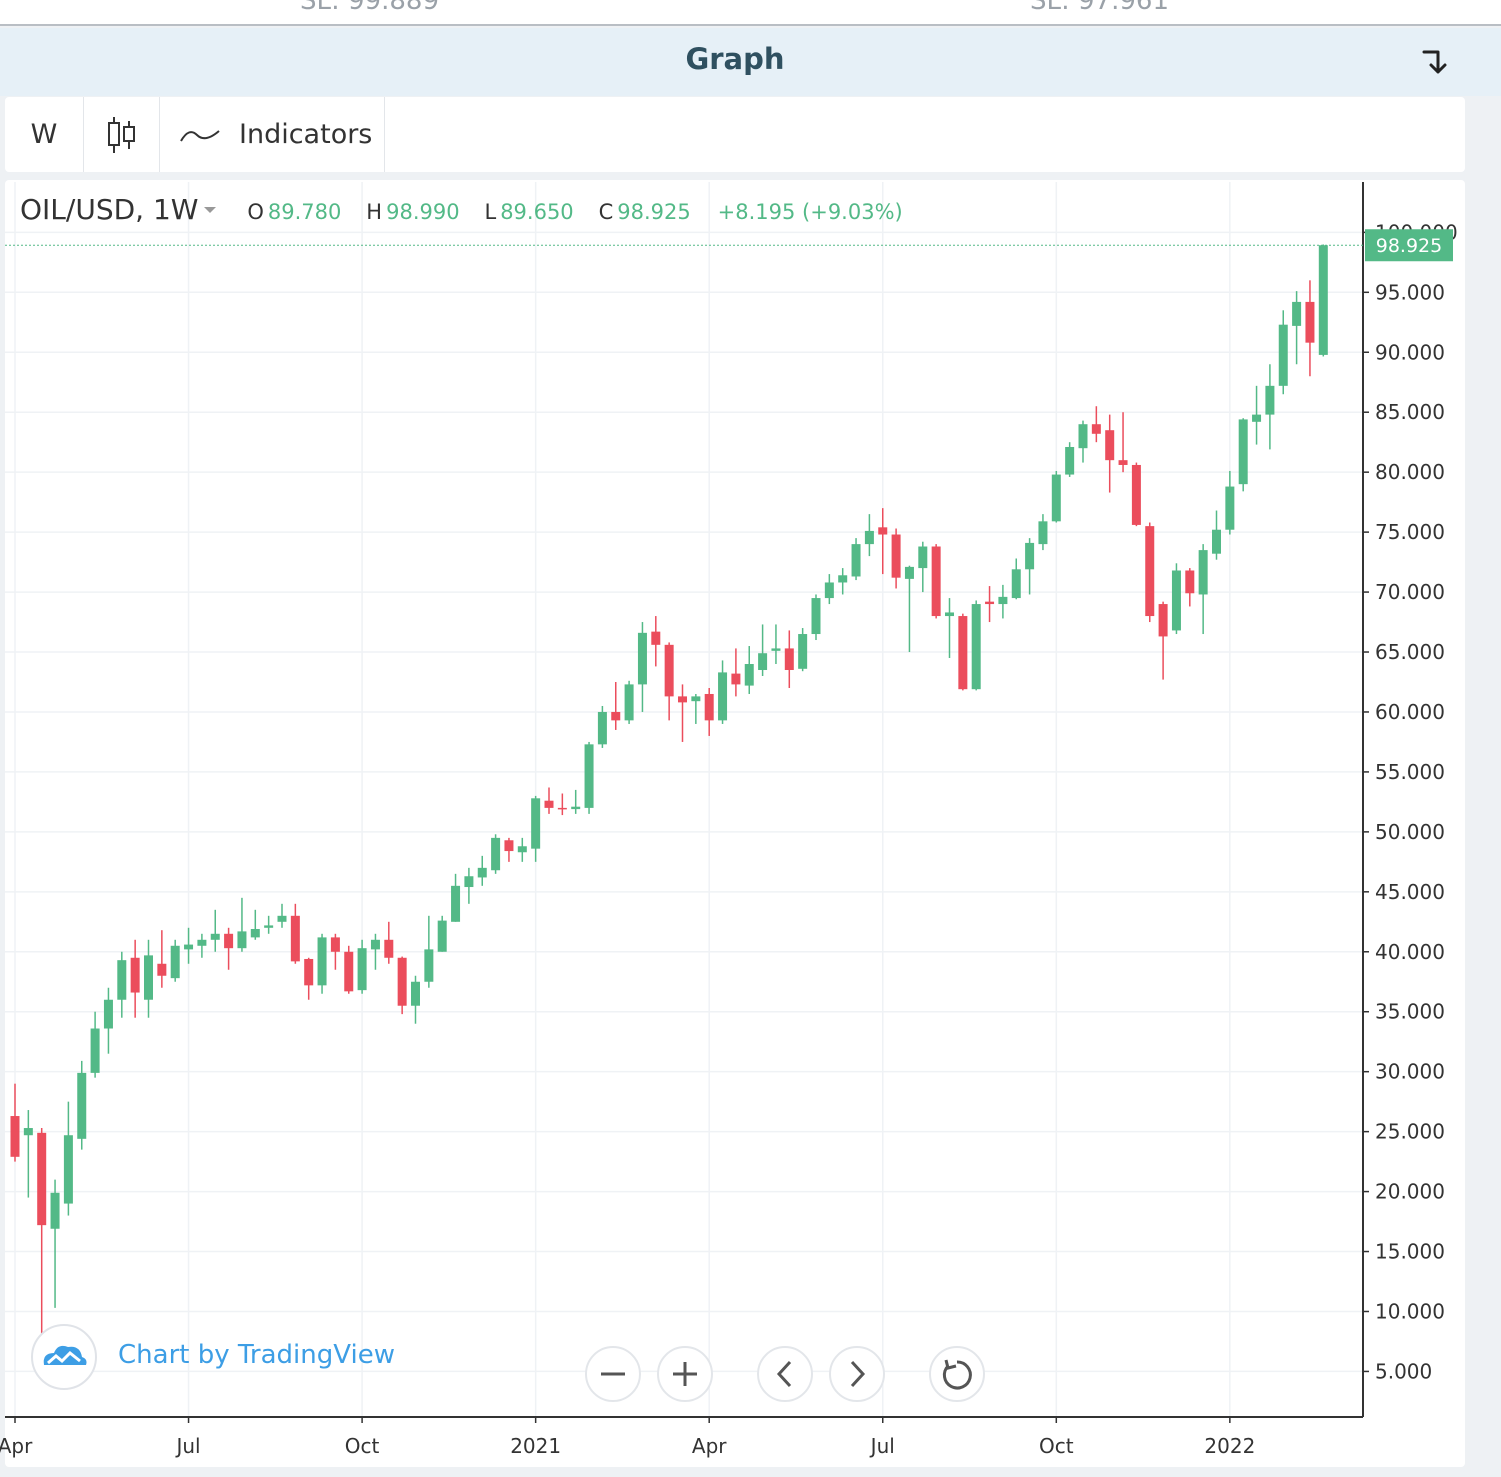 Image resolution: width=1501 pixels, height=1477 pixels. What do you see at coordinates (1410, 652) in the screenshot?
I see `y-tick-label: 65.000` at bounding box center [1410, 652].